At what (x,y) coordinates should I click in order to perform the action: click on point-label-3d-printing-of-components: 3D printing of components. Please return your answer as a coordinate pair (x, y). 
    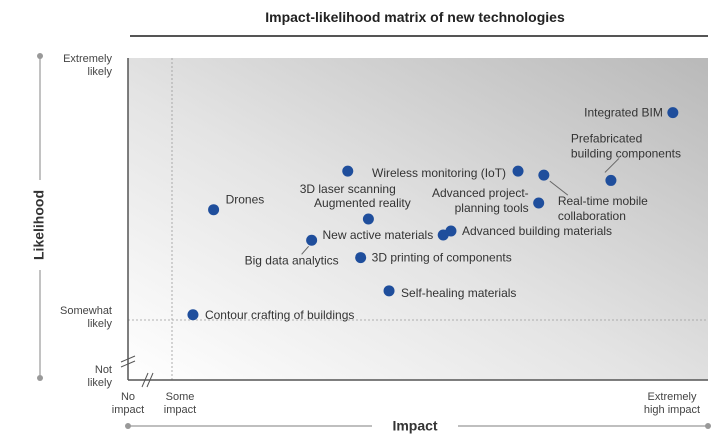
    Looking at the image, I should click on (442, 258).